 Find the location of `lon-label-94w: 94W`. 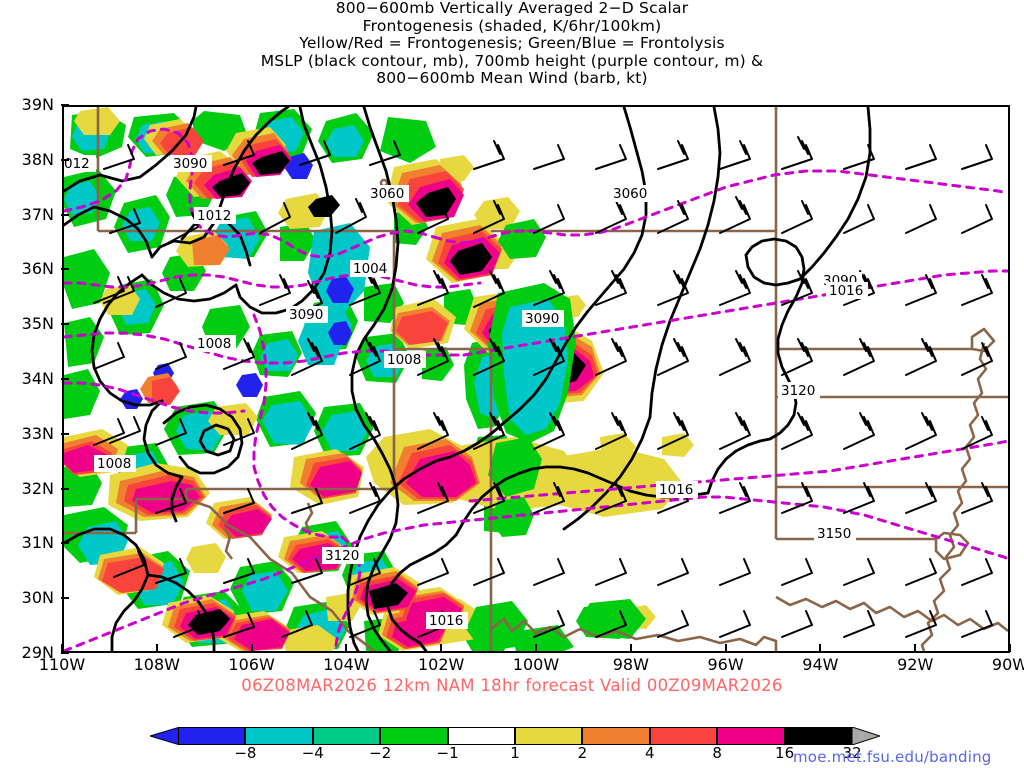

lon-label-94w: 94W is located at coordinates (820, 664).